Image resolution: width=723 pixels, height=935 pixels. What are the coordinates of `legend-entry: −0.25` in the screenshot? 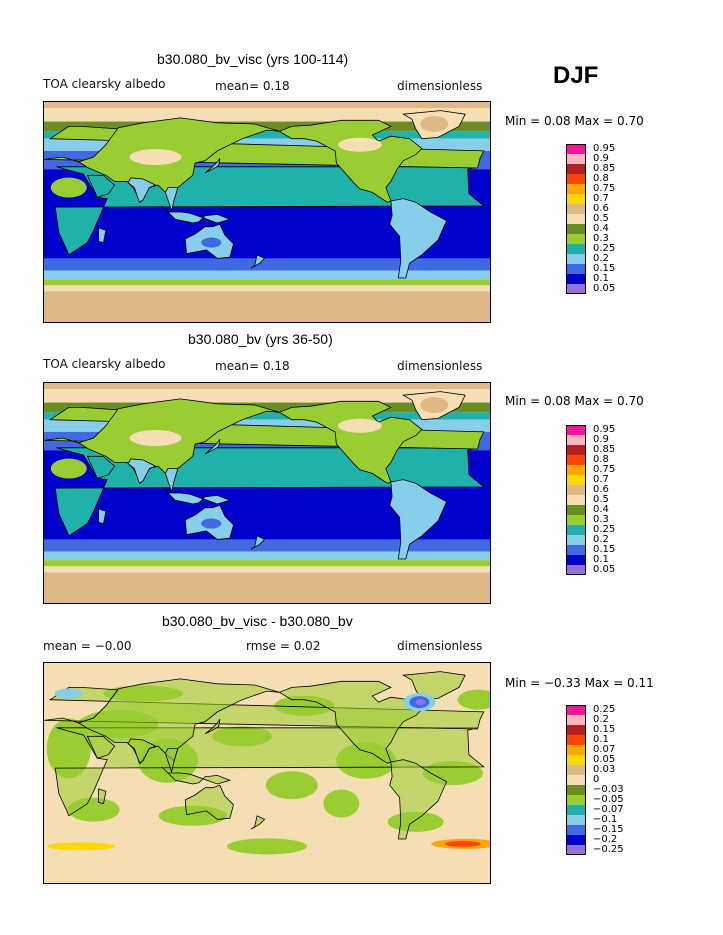 It's located at (626, 849).